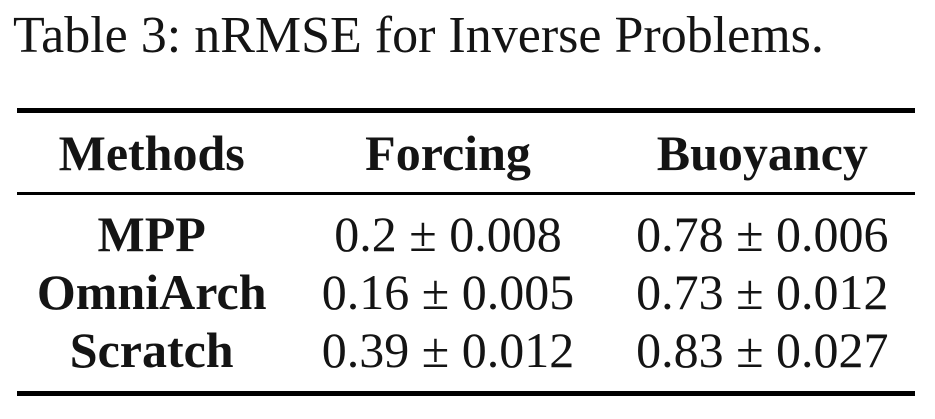 The image size is (935, 419). Describe the element at coordinates (762, 234) in the screenshot. I see `buoyancy-value: 0.78 ± 0.006` at that location.